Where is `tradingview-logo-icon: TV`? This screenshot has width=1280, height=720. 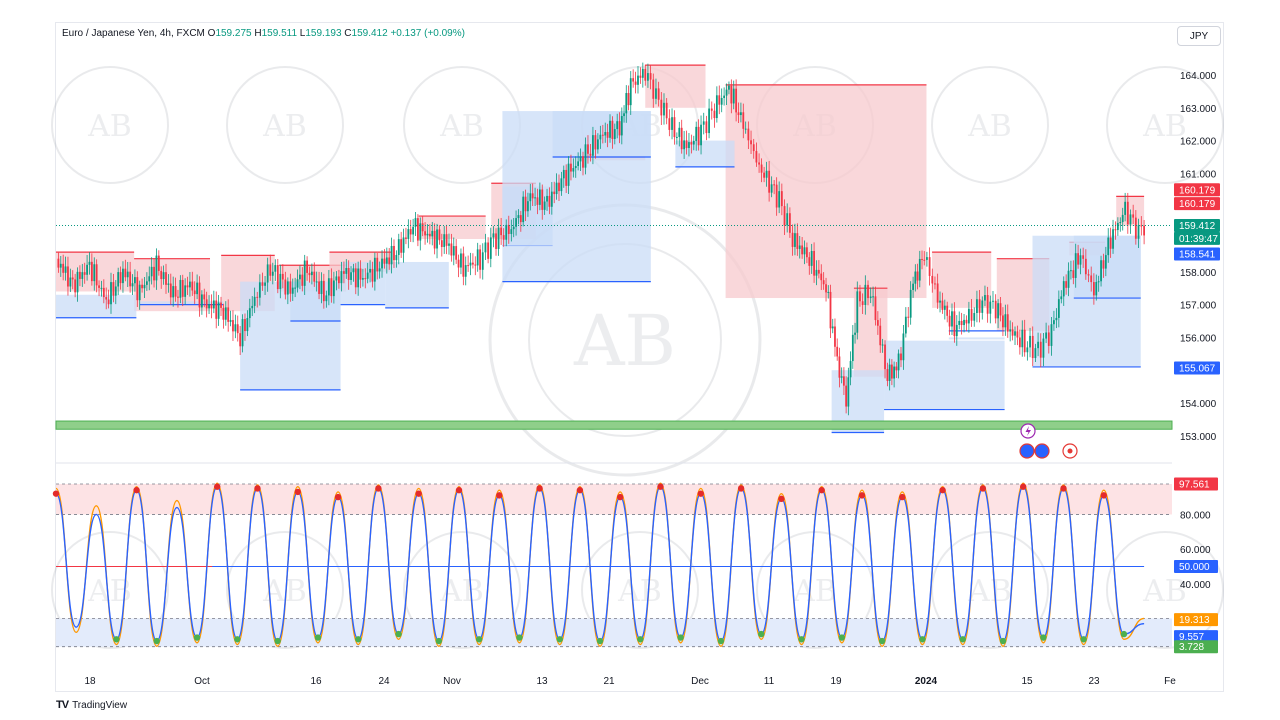
tradingview-logo-icon: TV is located at coordinates (62, 705).